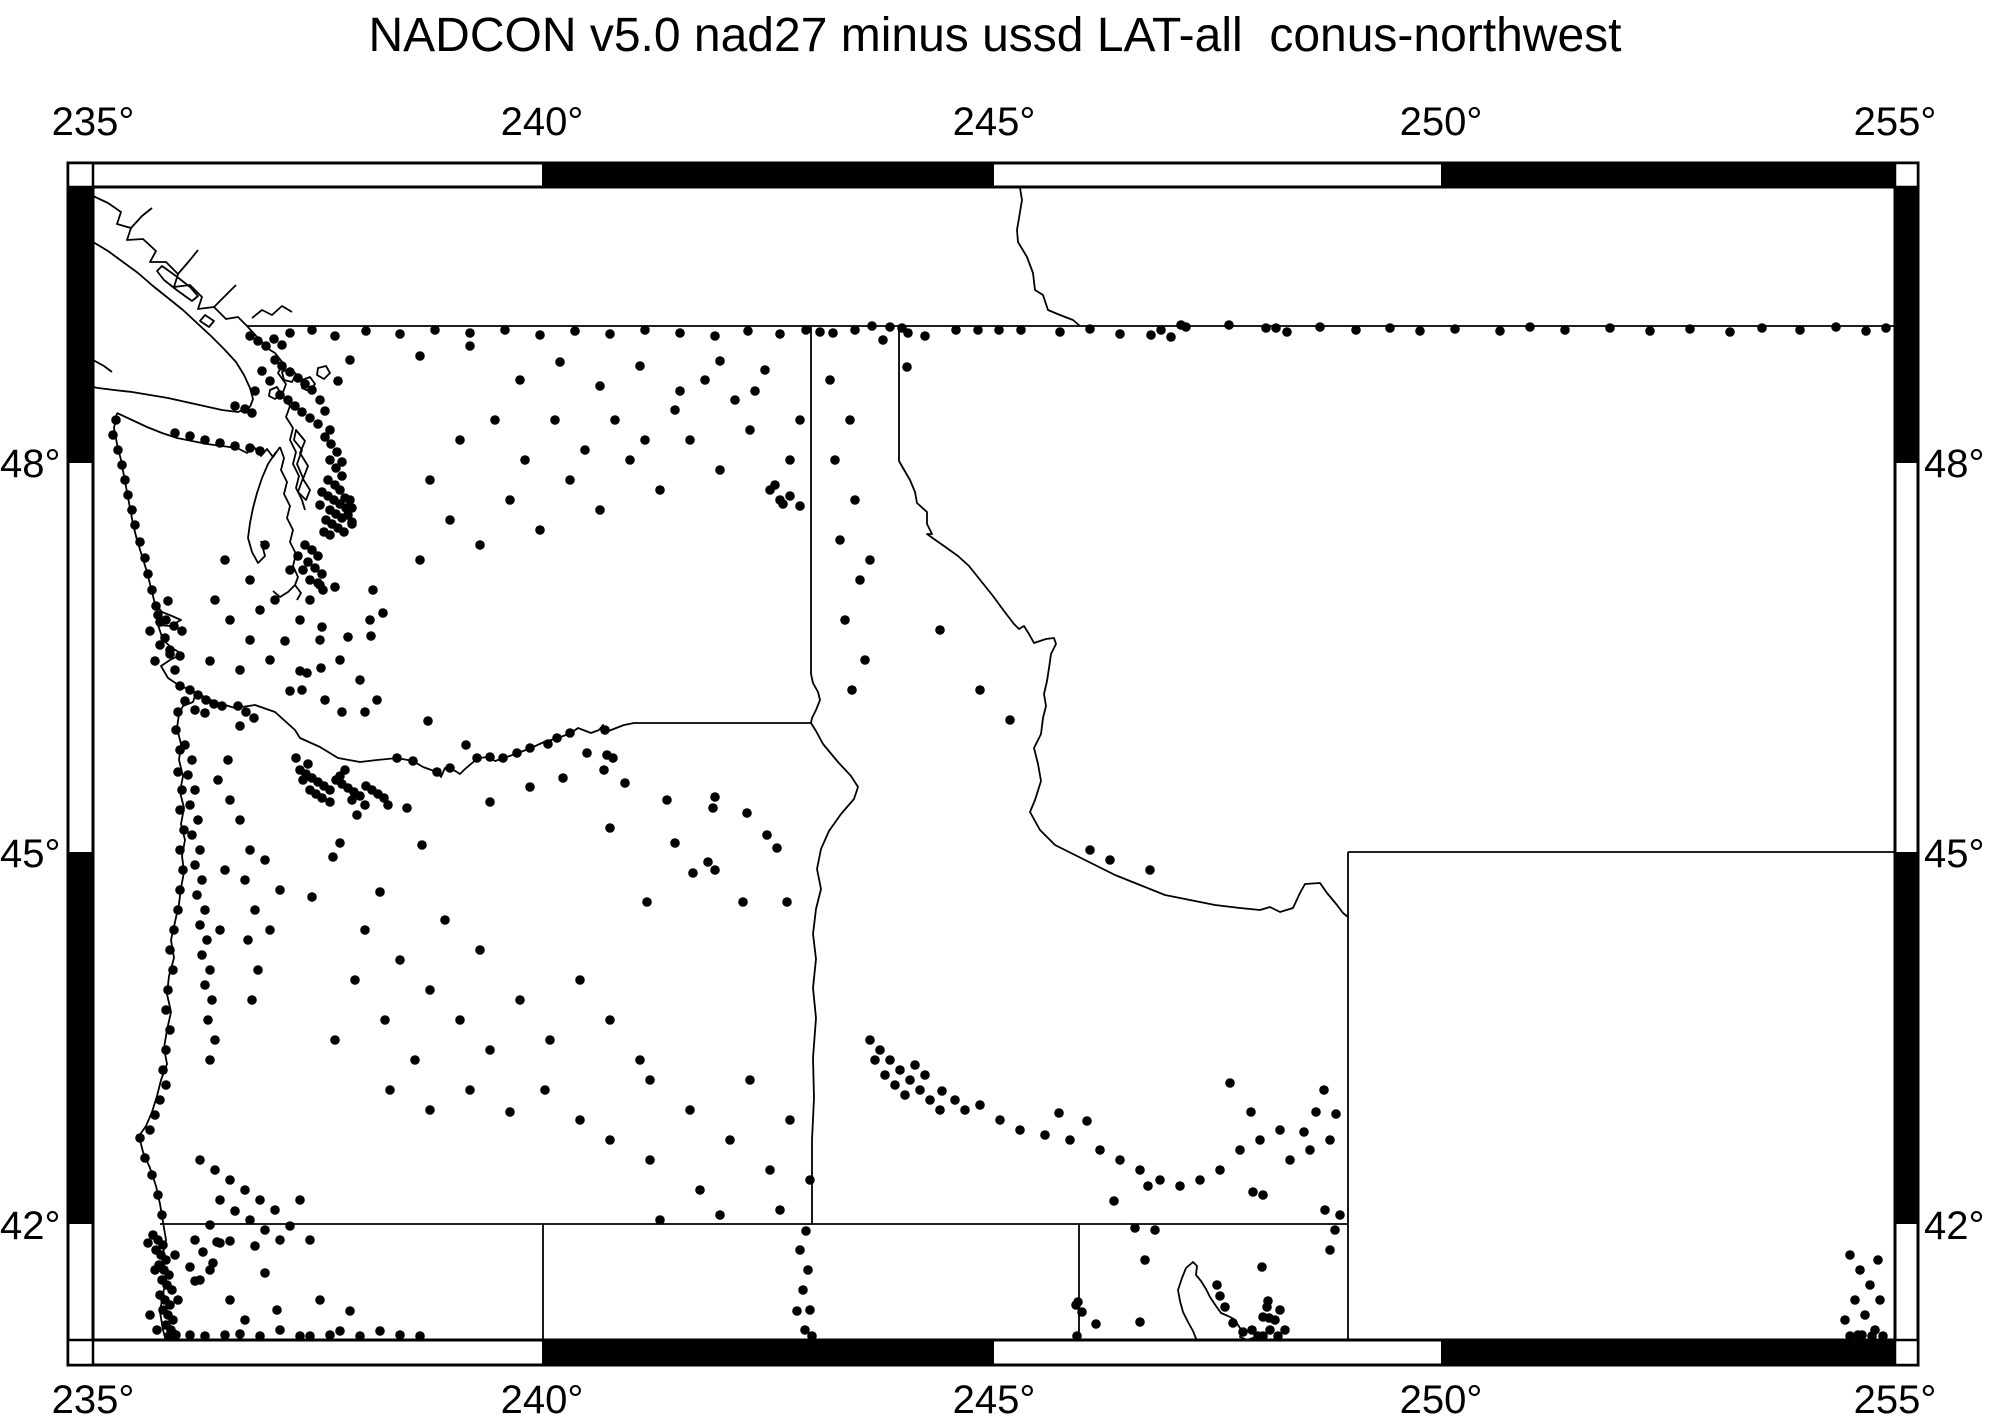 The image size is (1990, 1423). I want to click on x-tick-bottom-235: 235°, so click(93, 1400).